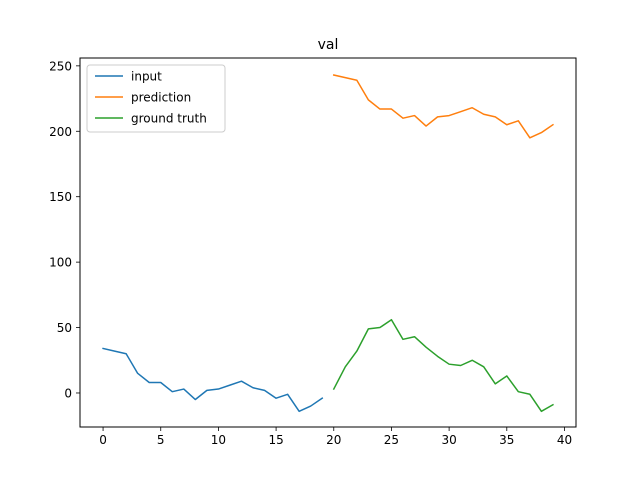  Describe the element at coordinates (391, 440) in the screenshot. I see `x-tick-label-5: 25` at that location.